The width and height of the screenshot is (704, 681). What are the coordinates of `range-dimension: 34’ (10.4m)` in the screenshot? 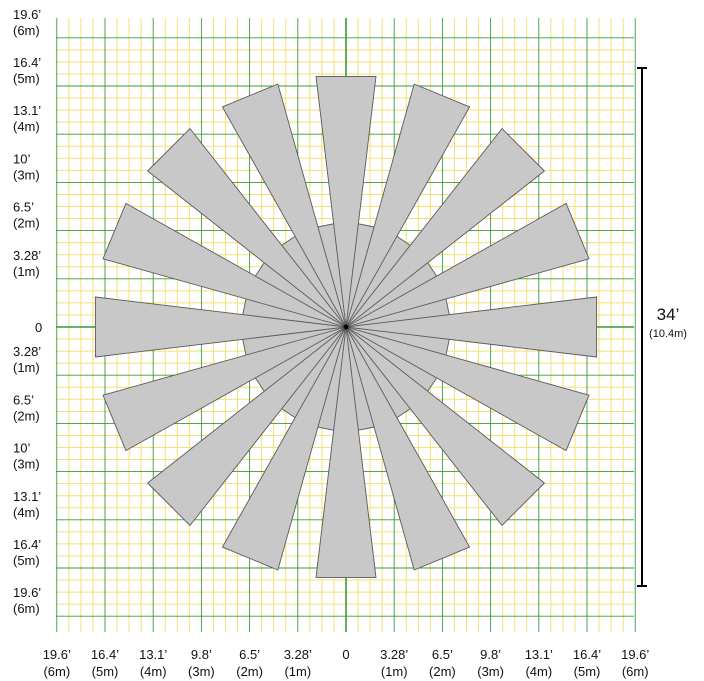 It's located at (662, 327).